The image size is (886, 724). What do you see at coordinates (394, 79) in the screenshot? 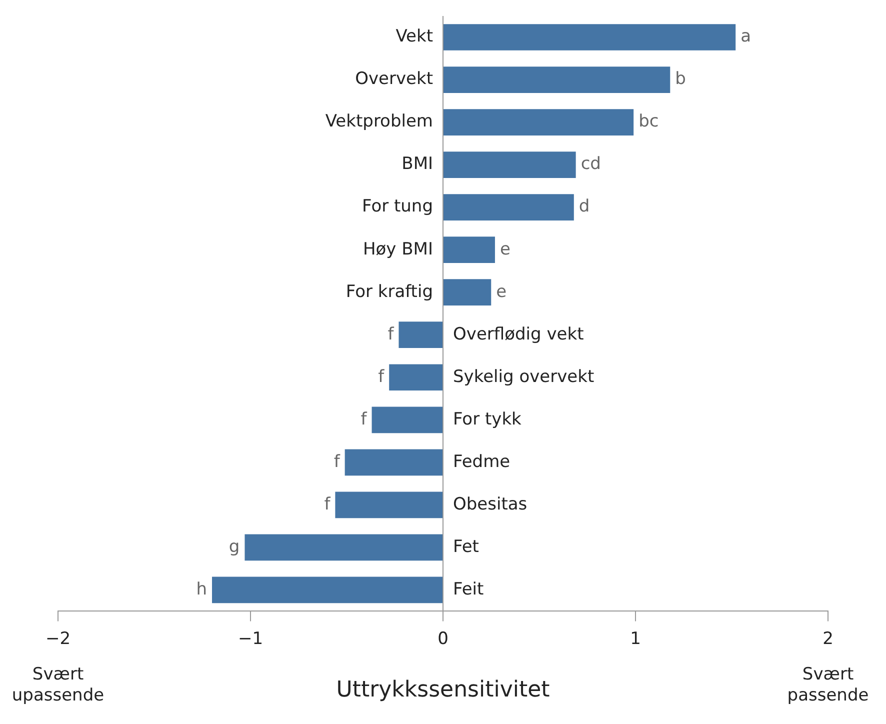
I see `y-tick-label: Overvekt` at bounding box center [394, 79].